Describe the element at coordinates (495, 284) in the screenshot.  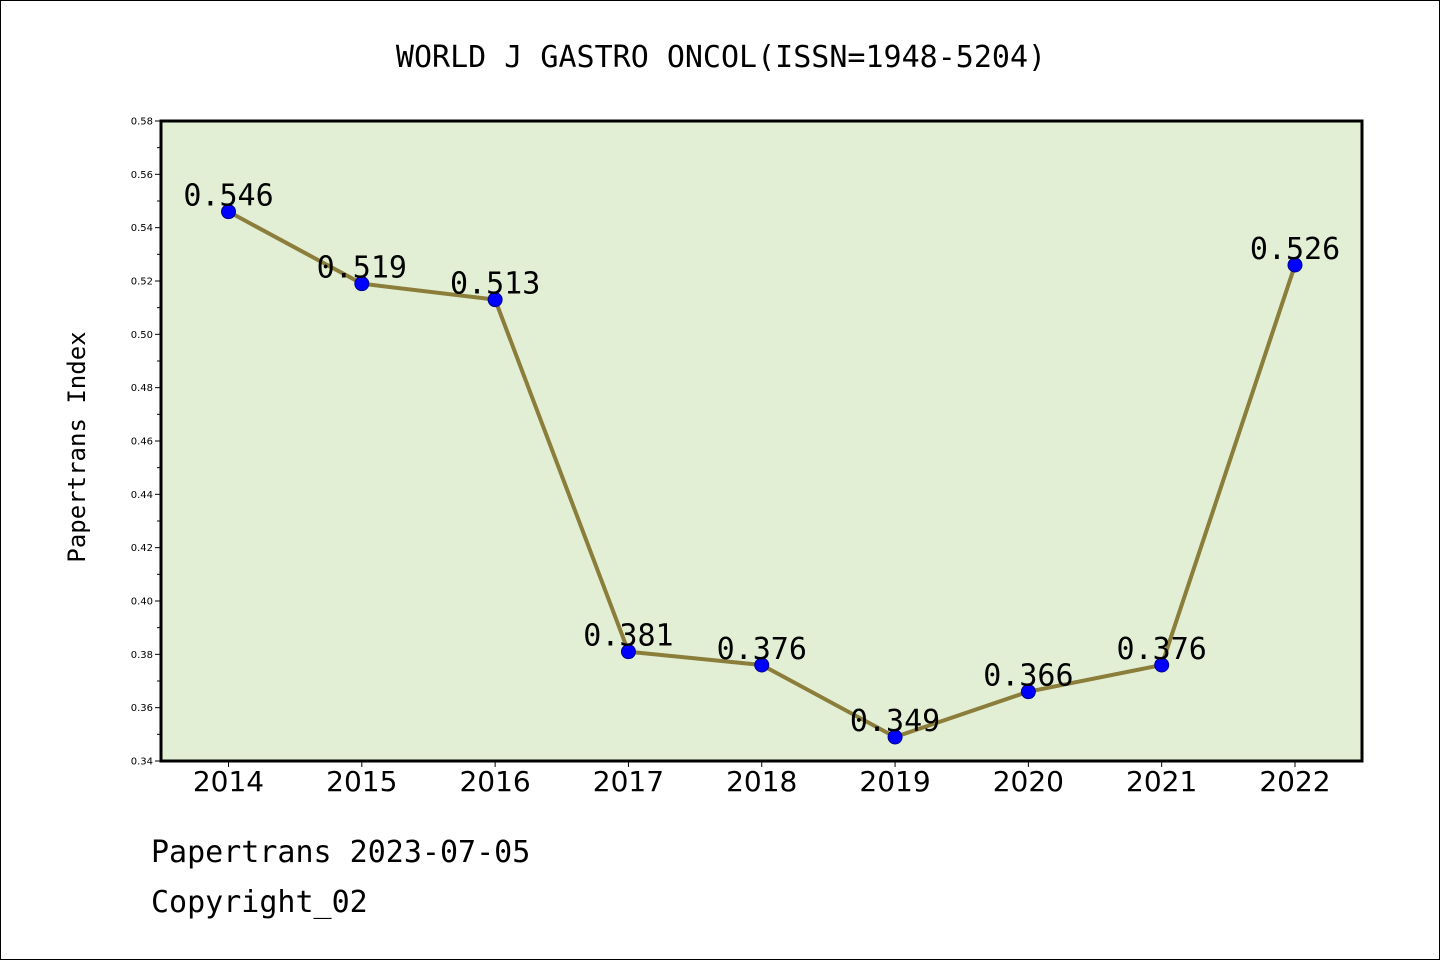
I see `data-label: 0.513` at that location.